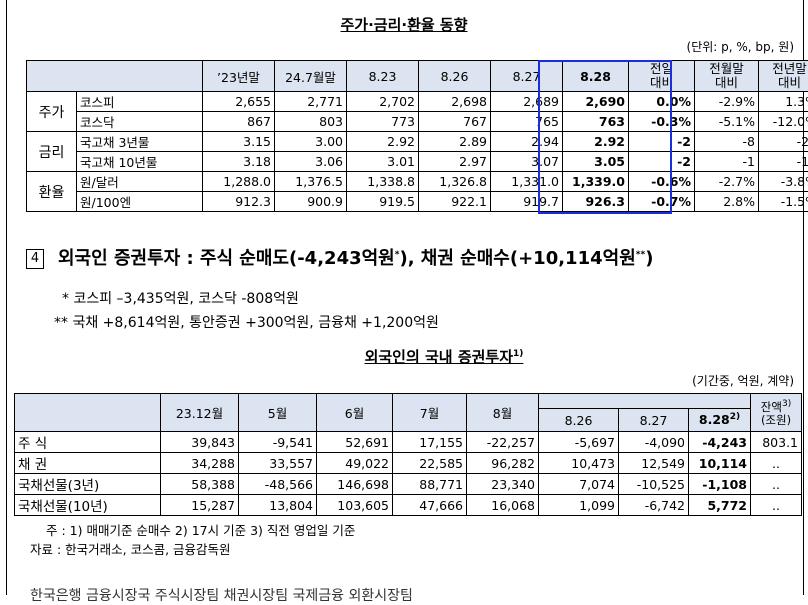 The image size is (808, 605). What do you see at coordinates (88, 442) in the screenshot?
I see `row-label: 주 식` at bounding box center [88, 442].